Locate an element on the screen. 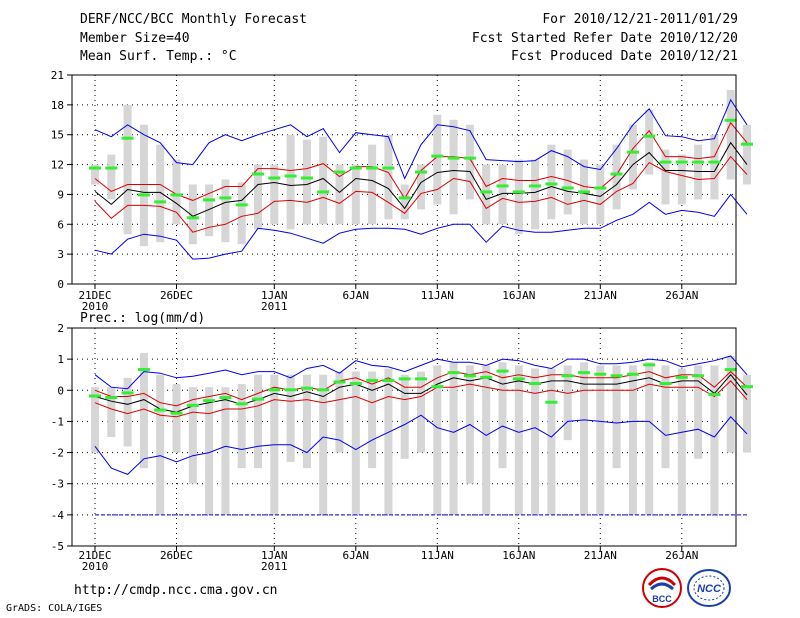 The width and height of the screenshot is (800, 618). temp-spread-low-line is located at coordinates (421, 194).